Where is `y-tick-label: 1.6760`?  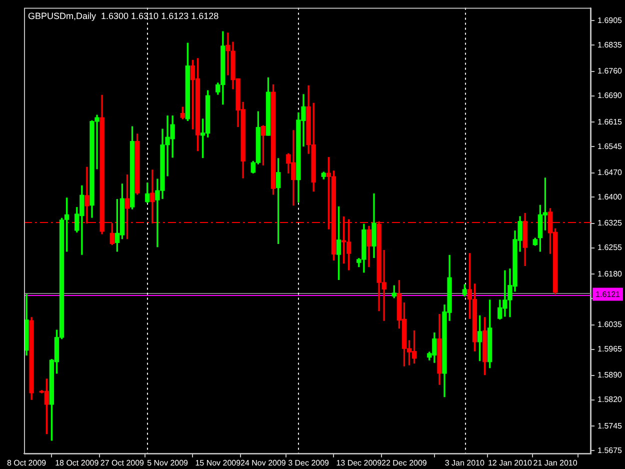 y-tick-label: 1.6760 is located at coordinates (610, 71).